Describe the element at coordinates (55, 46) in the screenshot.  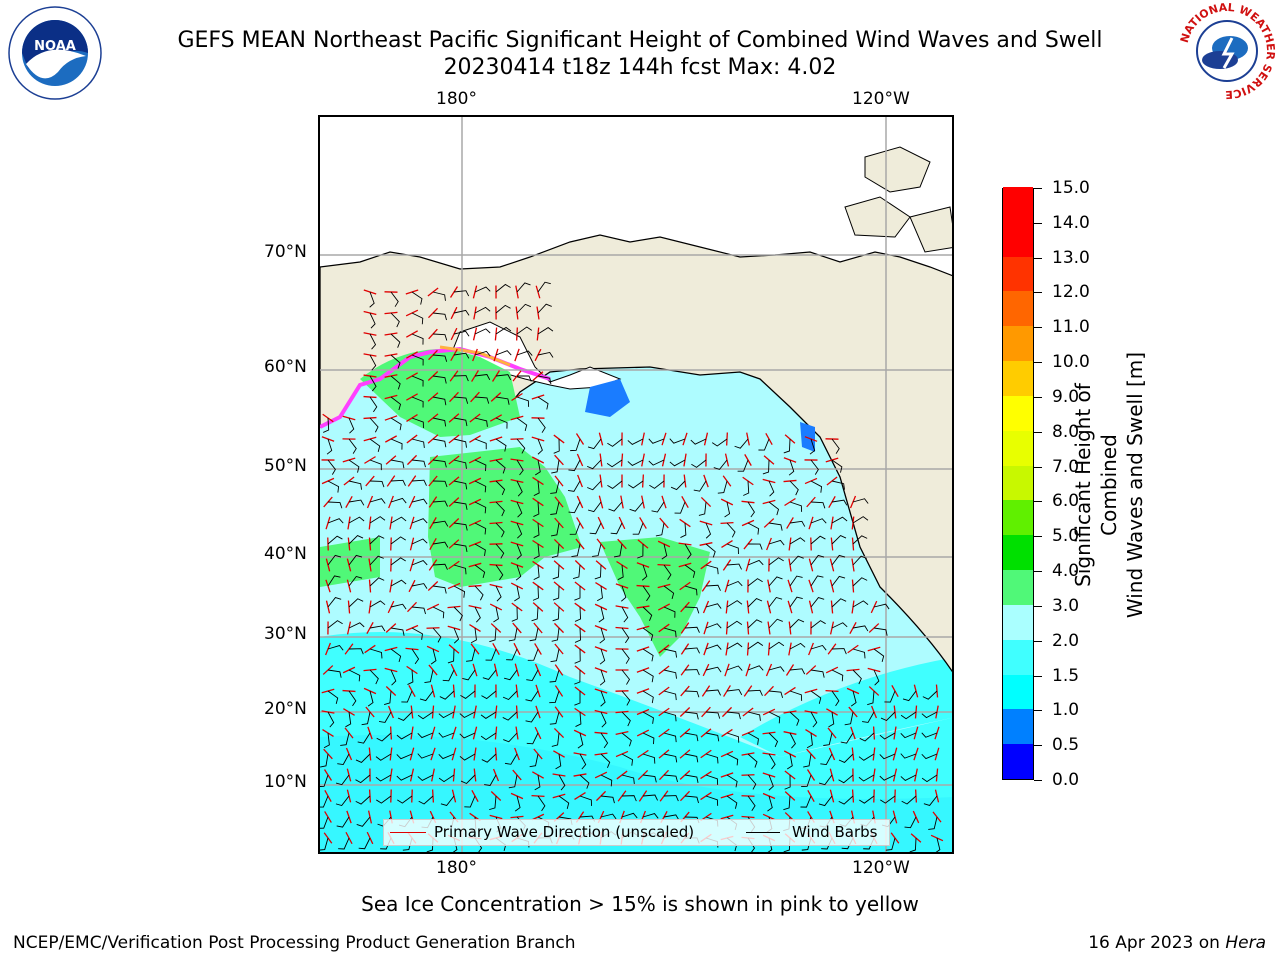
I see `noaa-logo-text: NOAA` at that location.